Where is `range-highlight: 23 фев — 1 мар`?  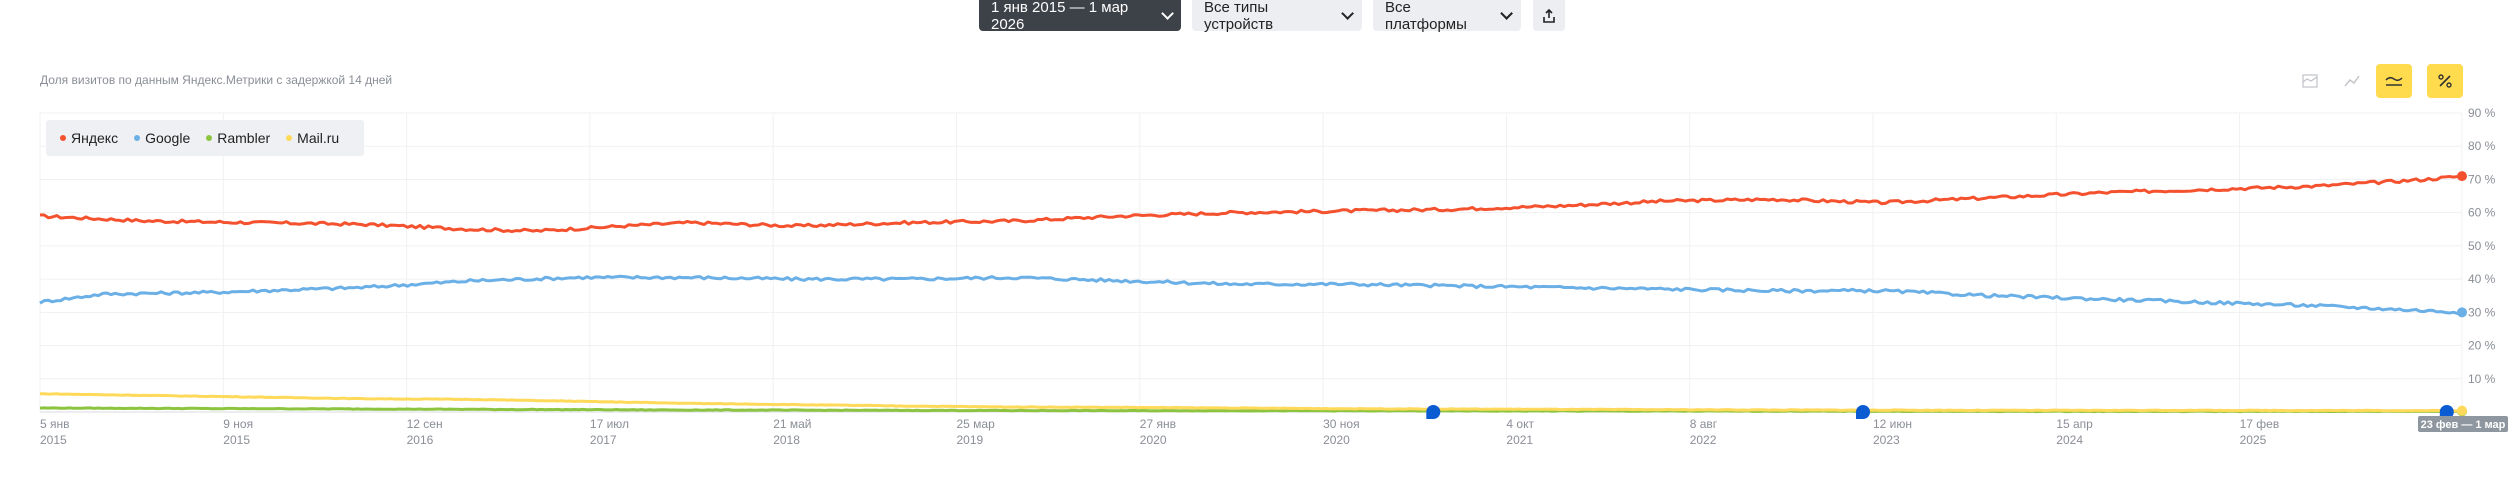 range-highlight: 23 фев — 1 мар is located at coordinates (2463, 424).